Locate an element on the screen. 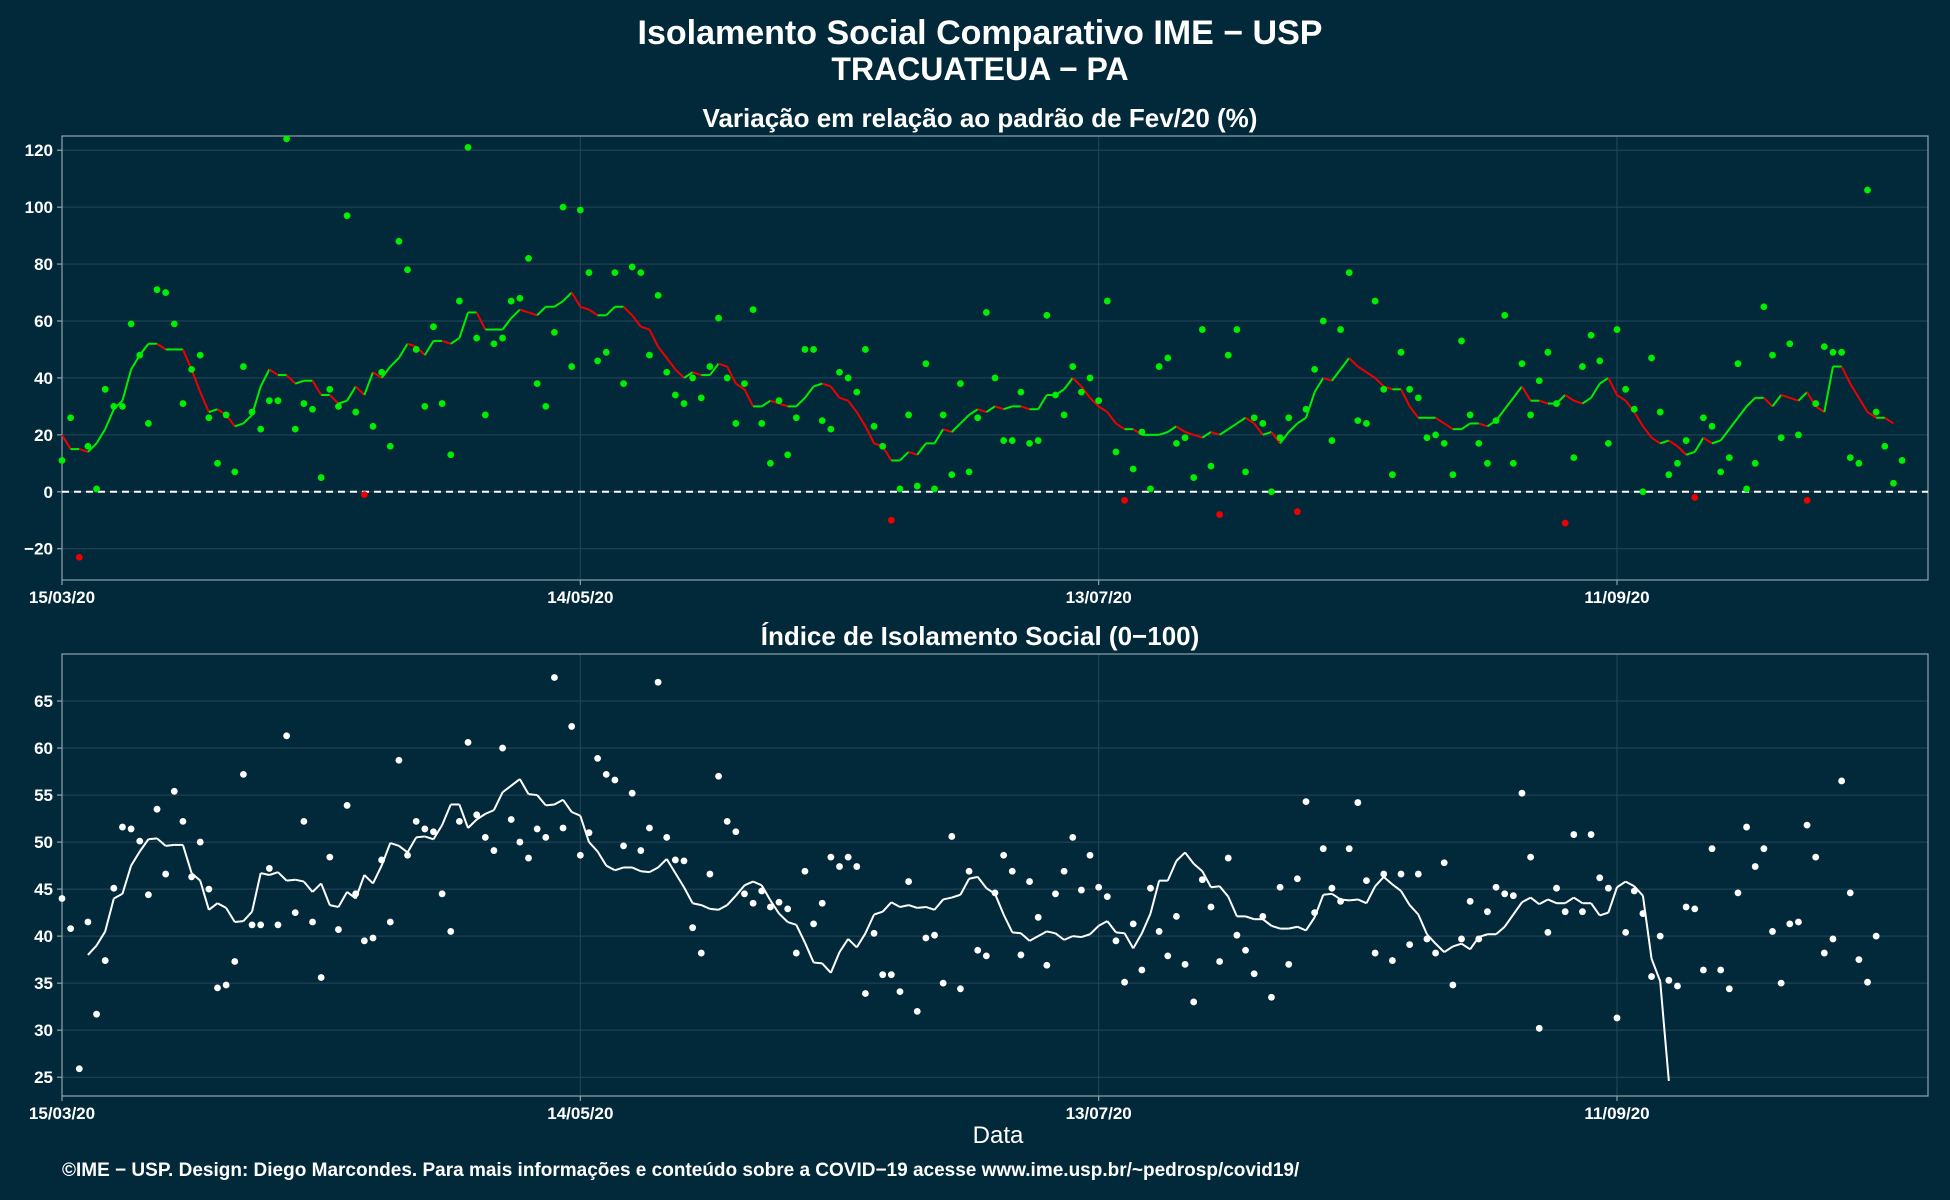  index-y-tick-label: 55 is located at coordinates (43, 795).